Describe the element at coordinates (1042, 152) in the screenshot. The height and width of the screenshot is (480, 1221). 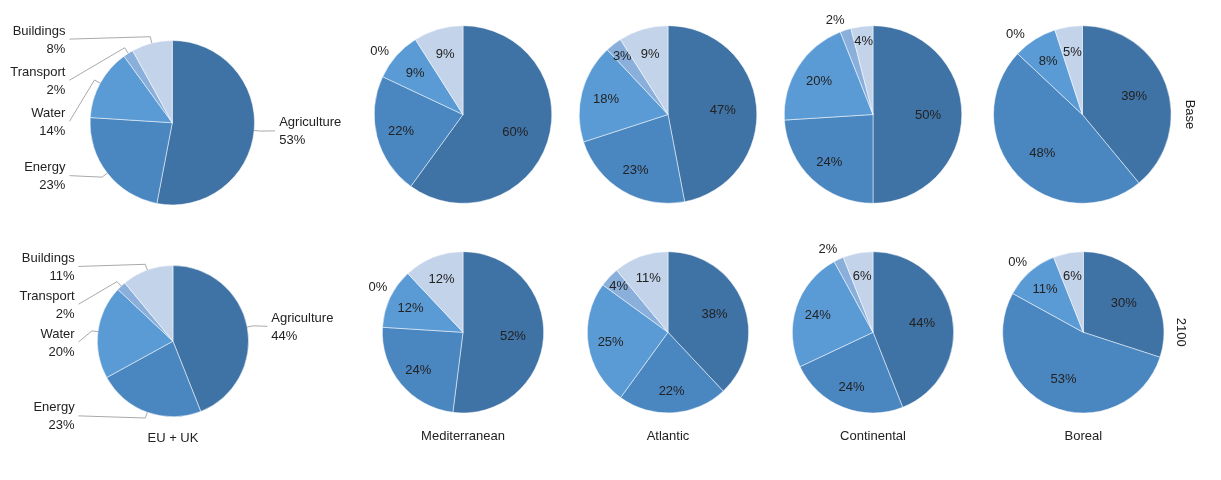
I see `data-label: 48%` at that location.